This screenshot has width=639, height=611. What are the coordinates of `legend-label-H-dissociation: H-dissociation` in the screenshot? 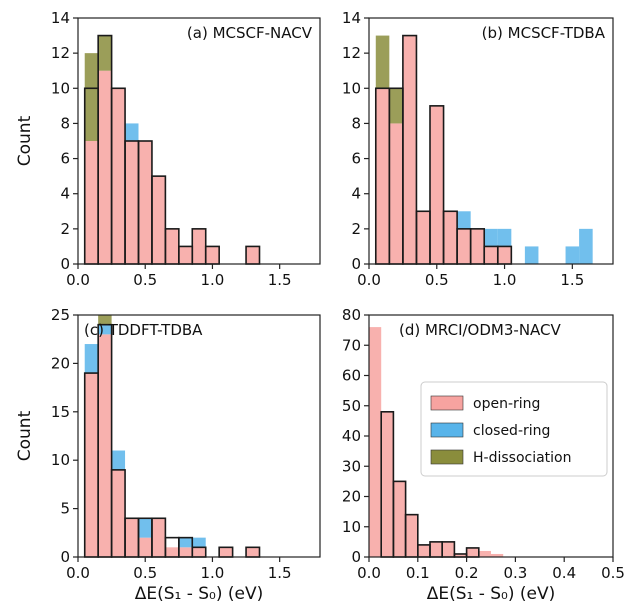 It's located at (522, 458).